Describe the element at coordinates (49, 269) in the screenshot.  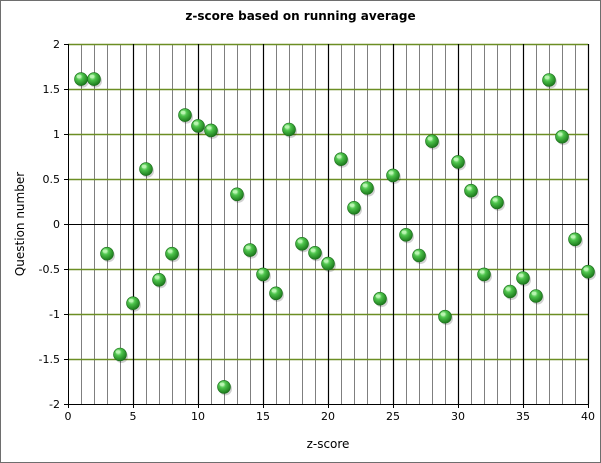
I see `y-tick-label: -0.5` at that location.